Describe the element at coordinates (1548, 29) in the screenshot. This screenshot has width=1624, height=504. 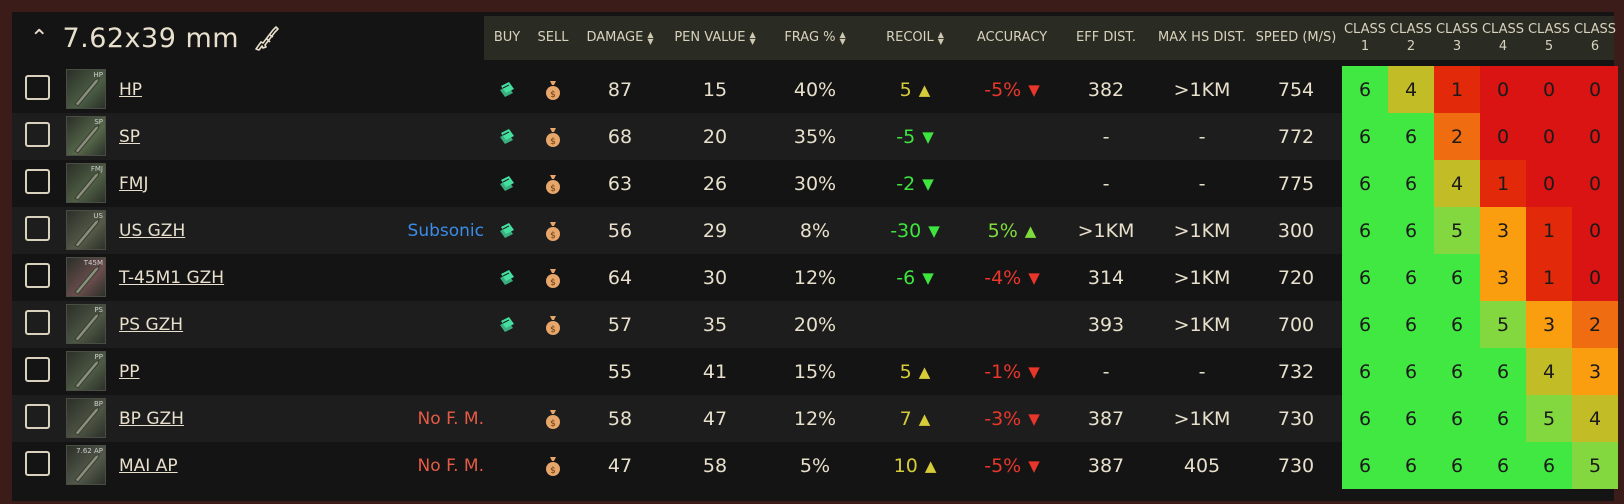
I see `class-label: CLASS` at that location.